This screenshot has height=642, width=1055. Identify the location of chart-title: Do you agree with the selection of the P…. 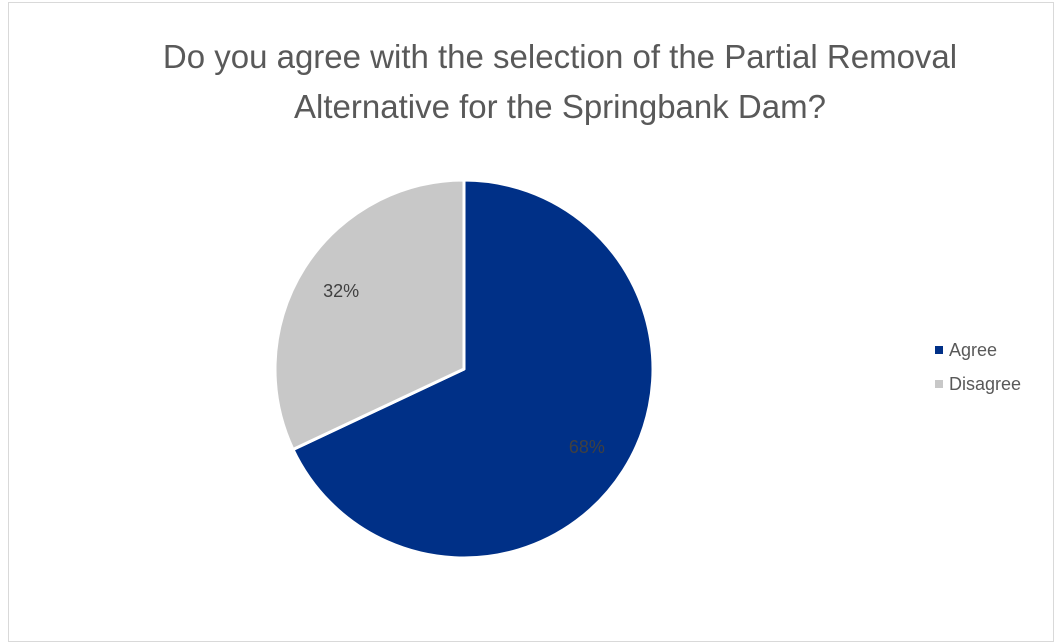
(560, 81).